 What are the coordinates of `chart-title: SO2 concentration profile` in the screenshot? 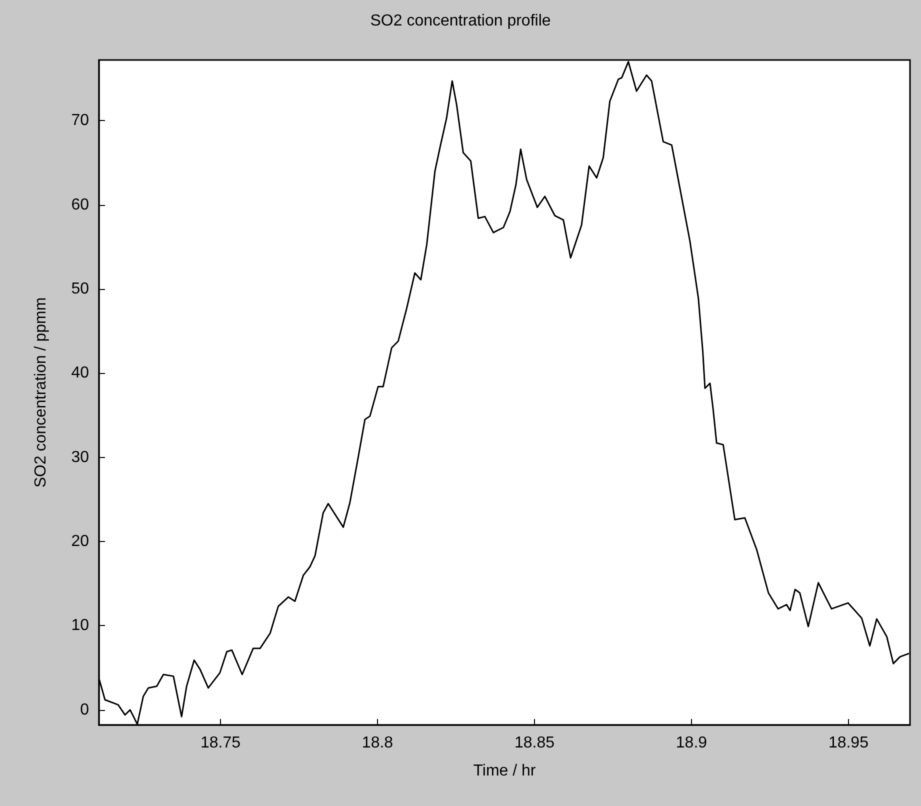 It's located at (460, 21).